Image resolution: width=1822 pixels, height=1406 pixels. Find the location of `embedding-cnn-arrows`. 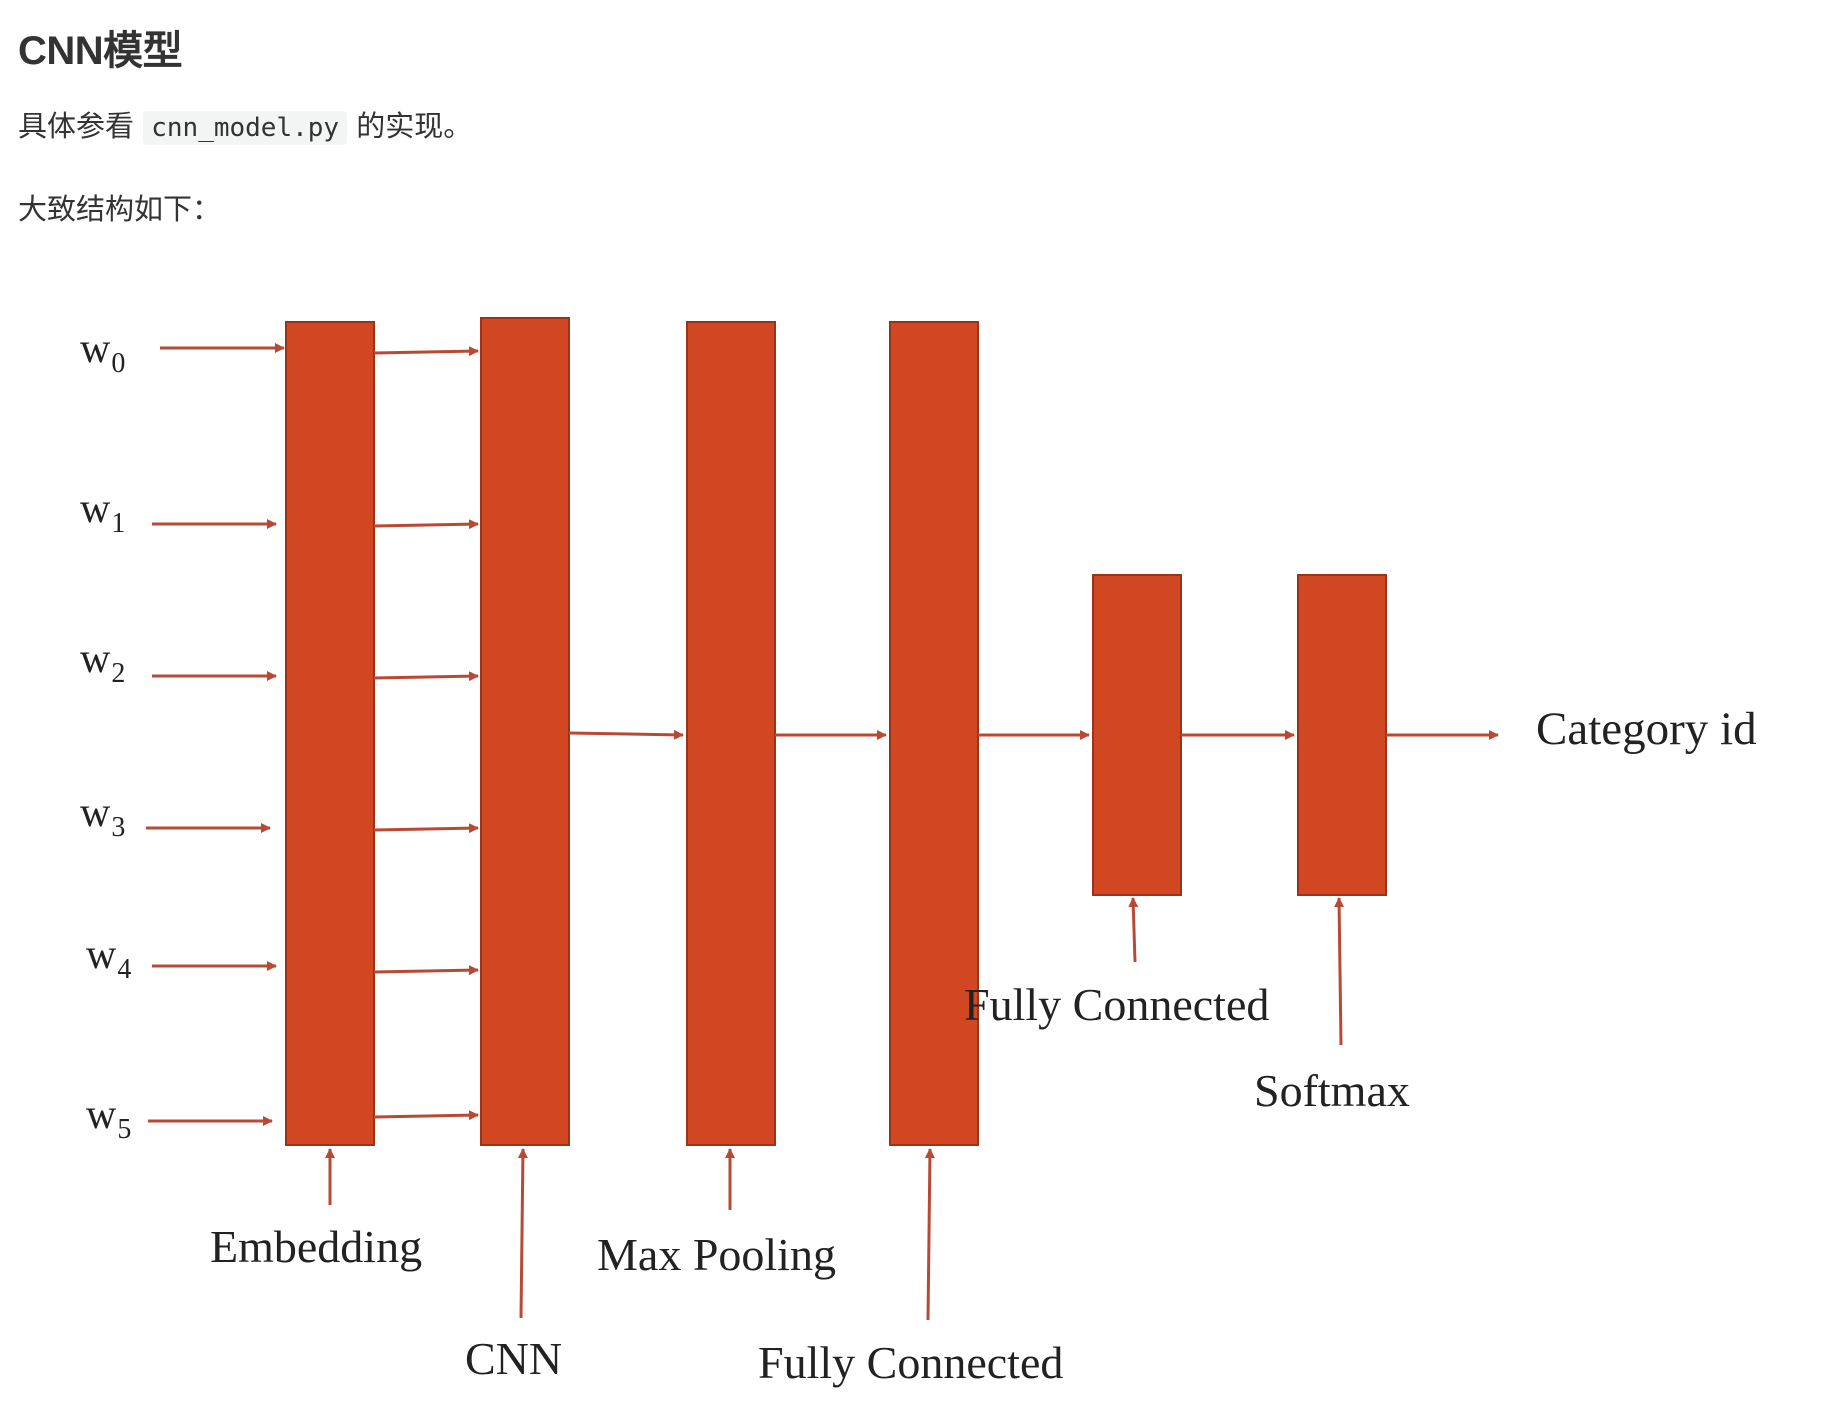

embedding-cnn-arrows is located at coordinates (426, 733).